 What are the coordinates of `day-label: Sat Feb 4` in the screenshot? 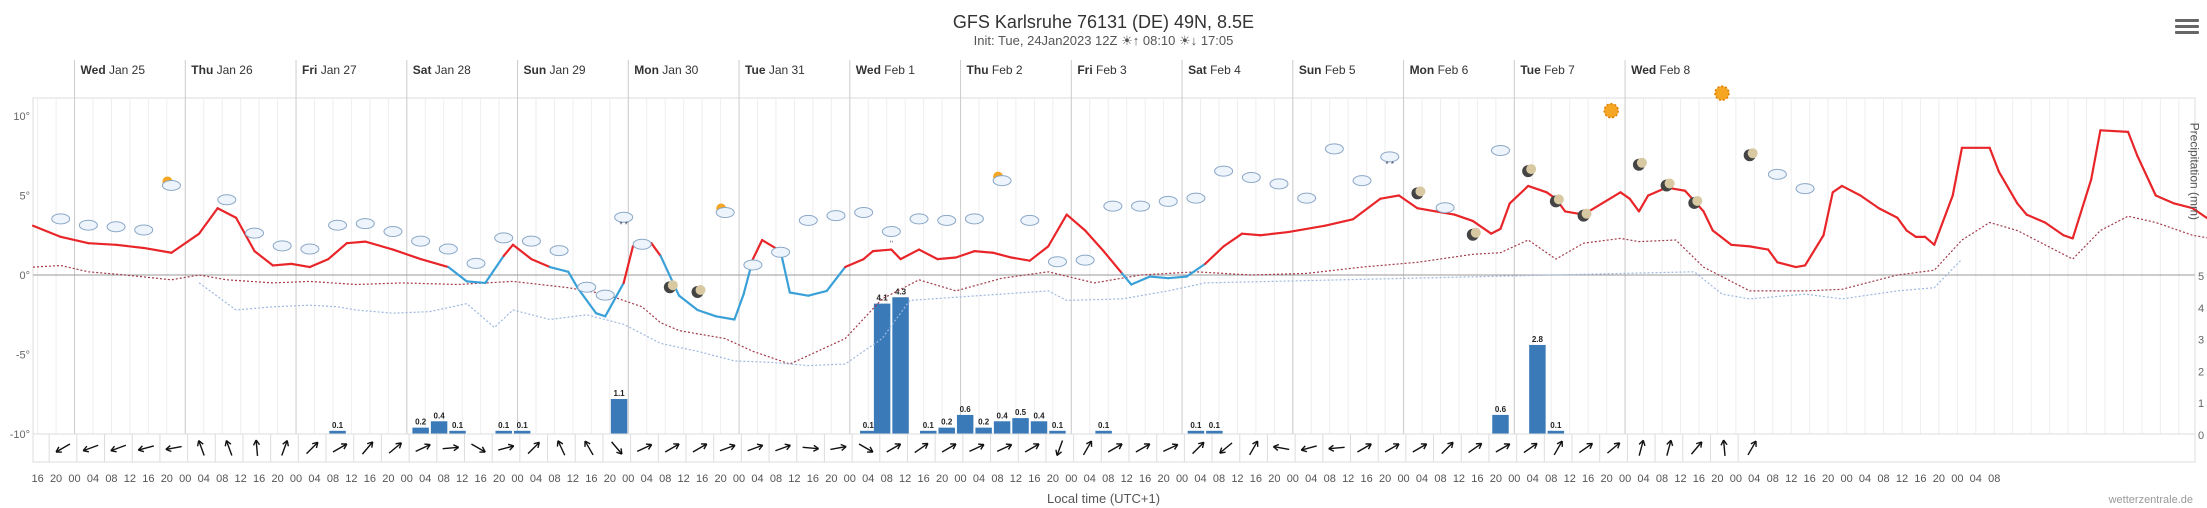 It's located at (1214, 70).